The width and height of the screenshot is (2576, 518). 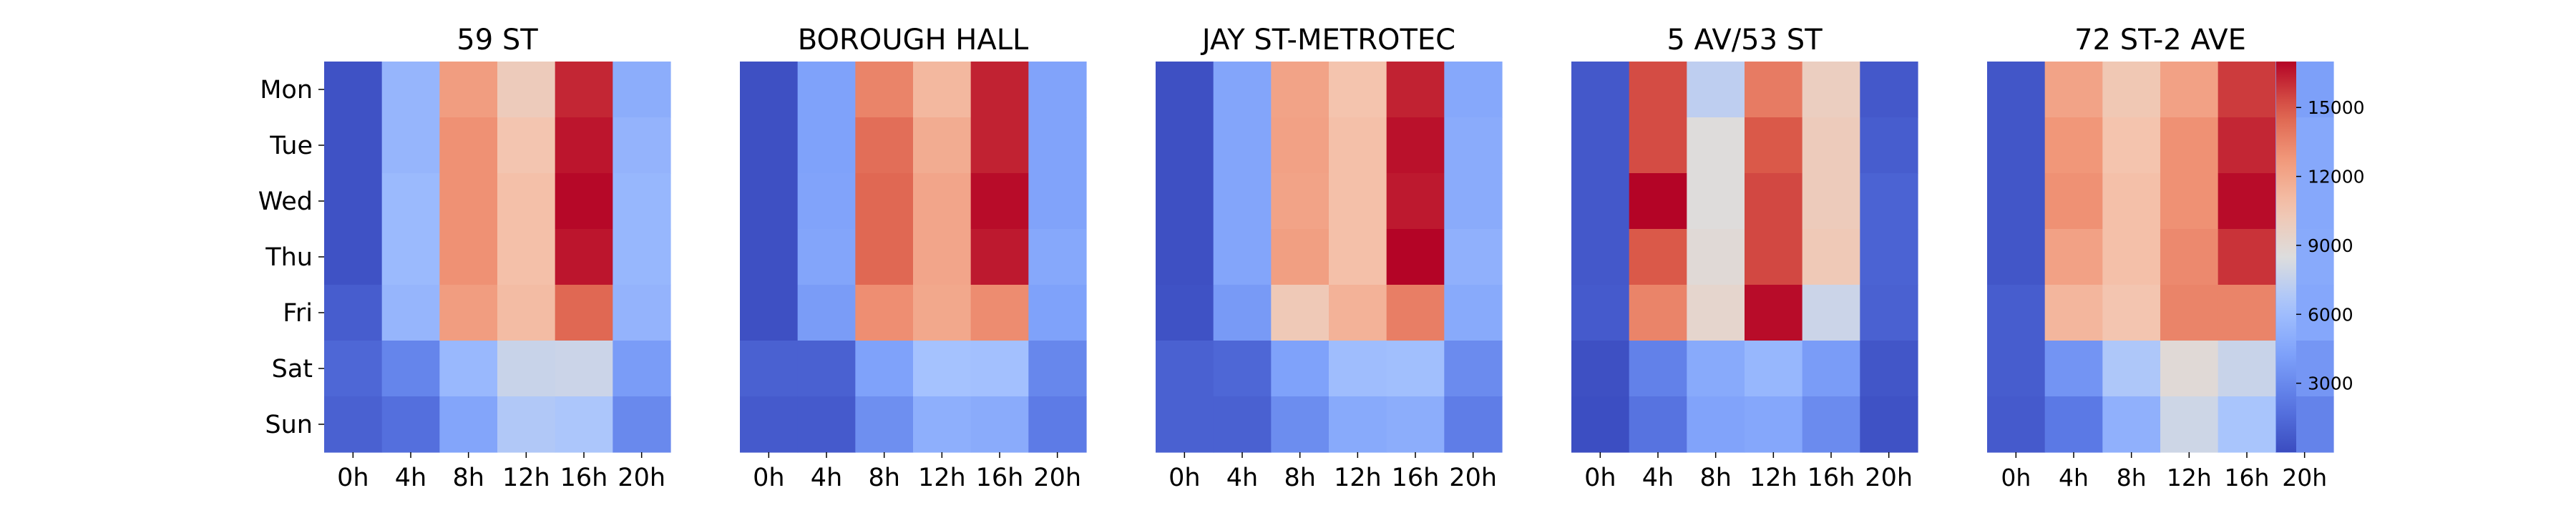 What do you see at coordinates (642, 201) in the screenshot?
I see `heatmap-cell-wed-20h` at bounding box center [642, 201].